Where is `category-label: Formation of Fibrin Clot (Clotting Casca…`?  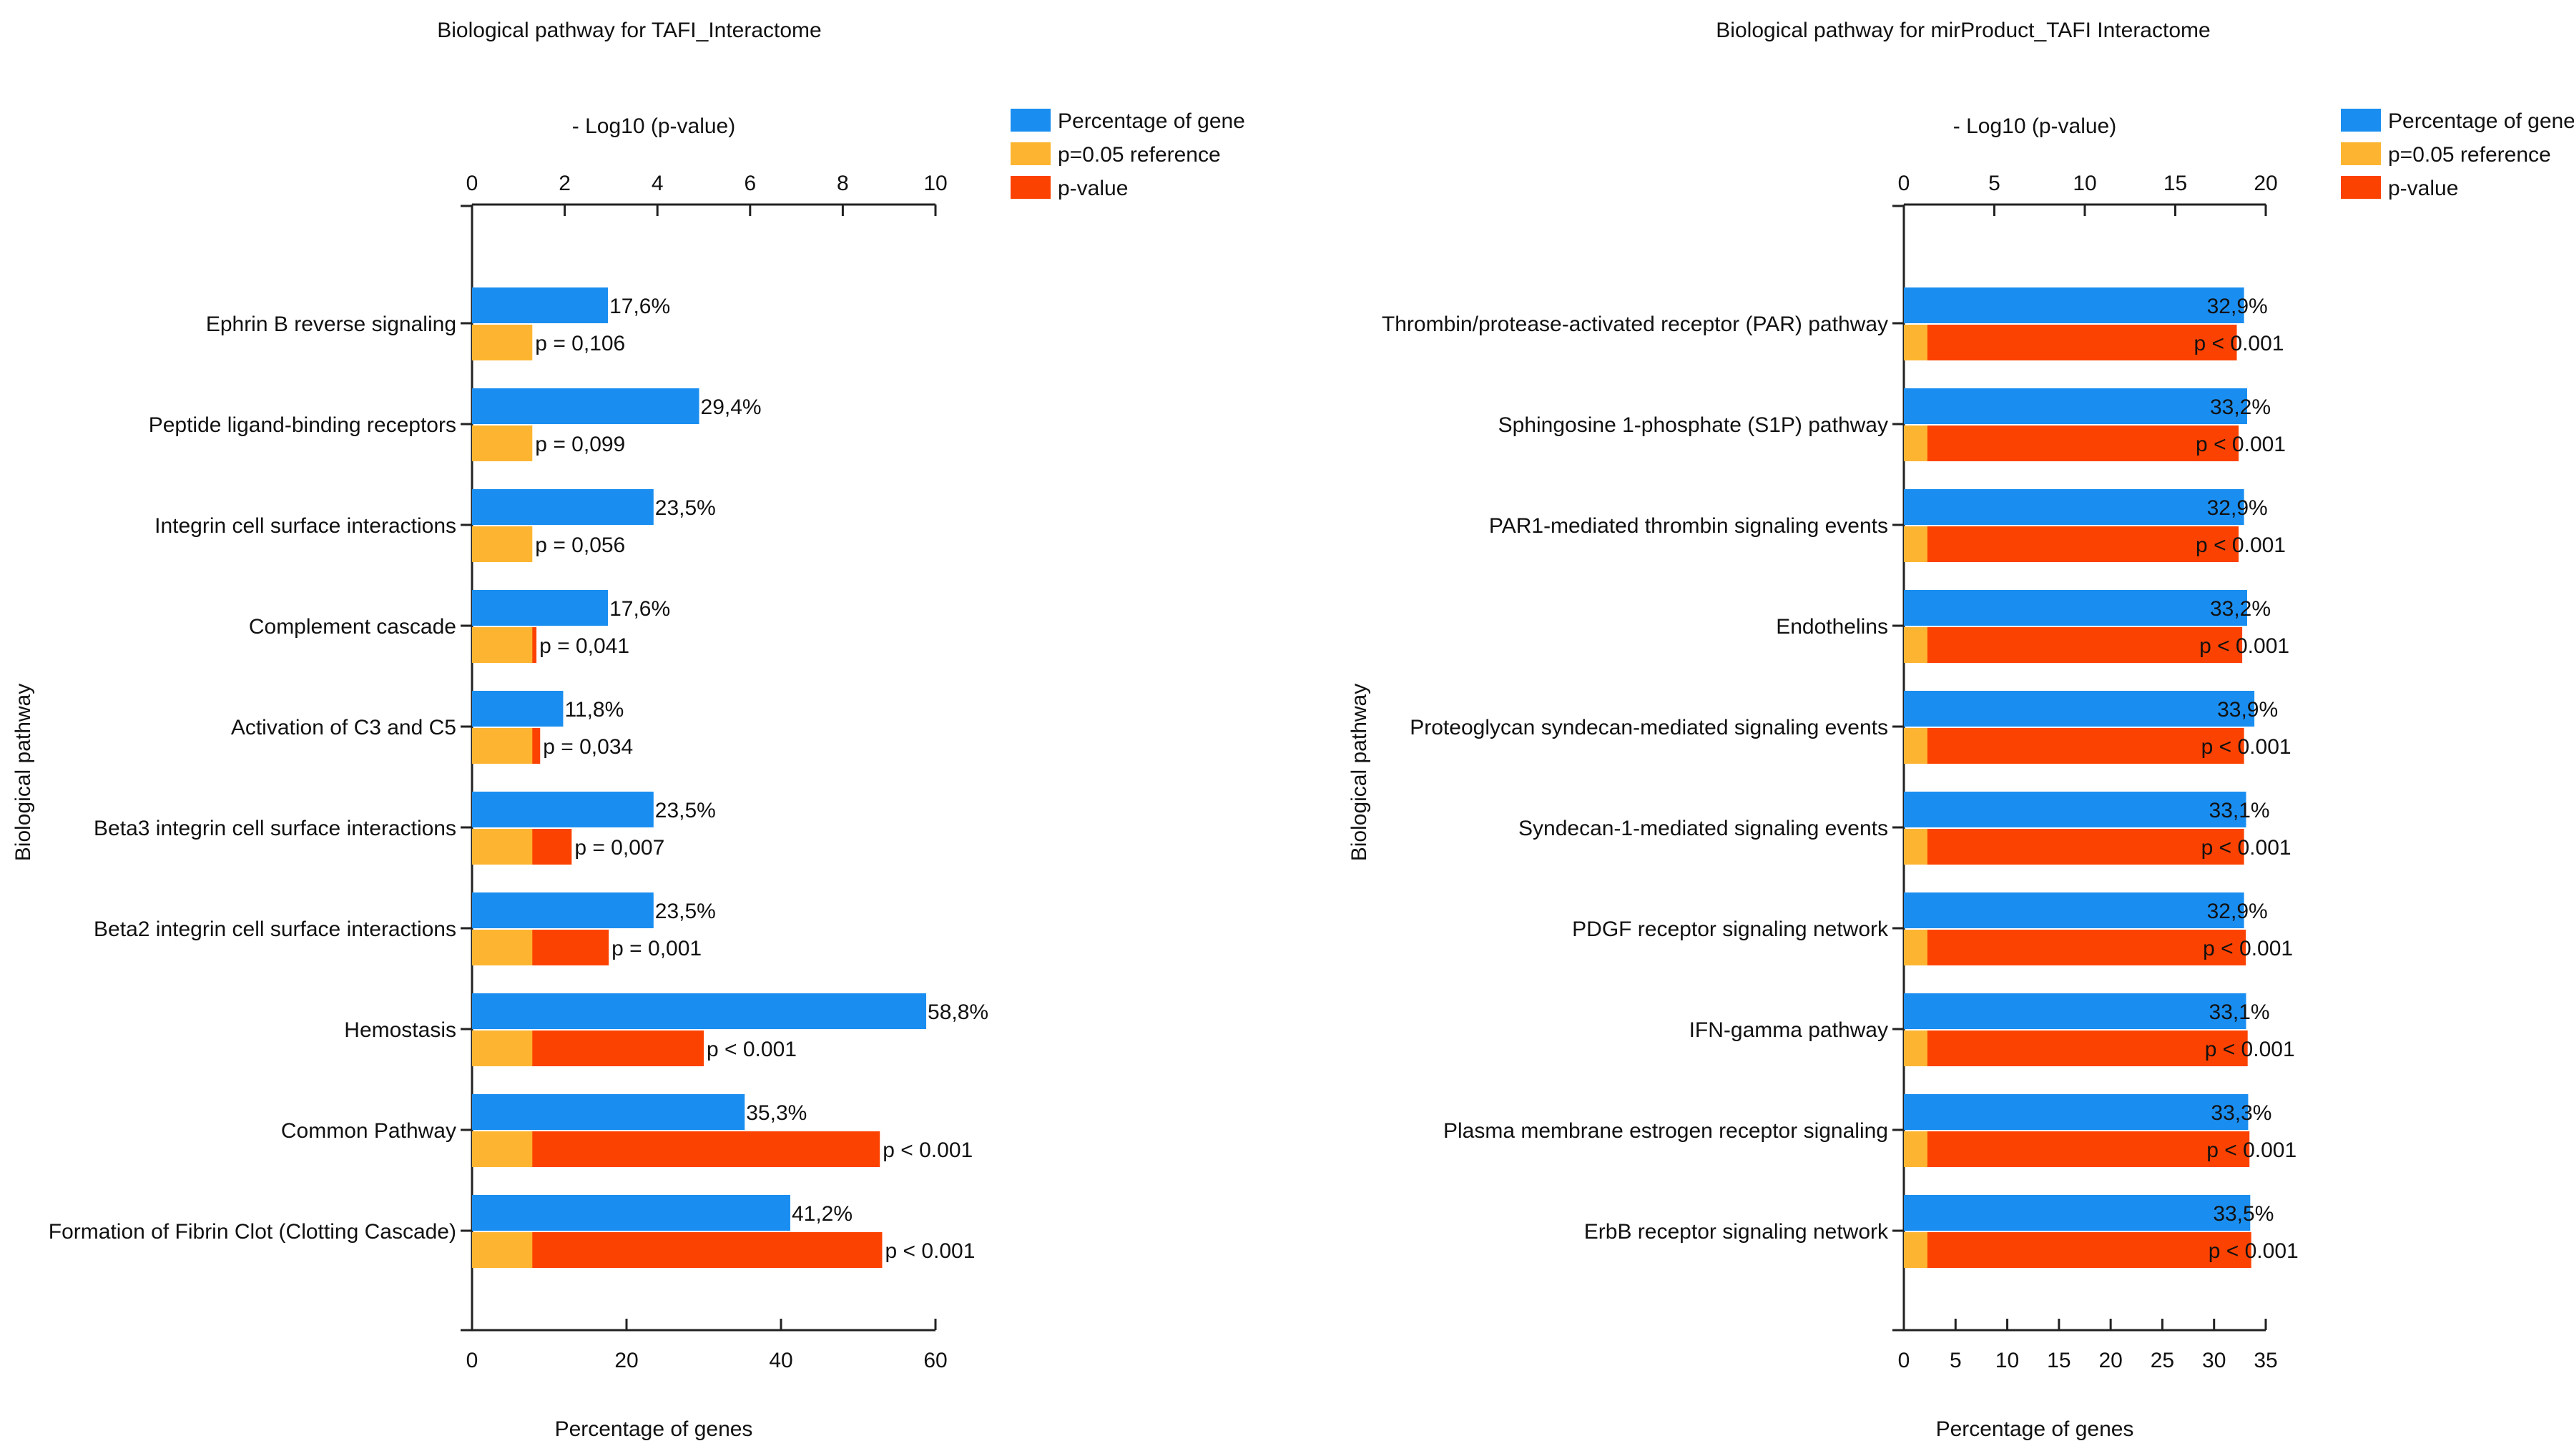
category-label: Formation of Fibrin Clot (Clotting Casca… is located at coordinates (253, 1232).